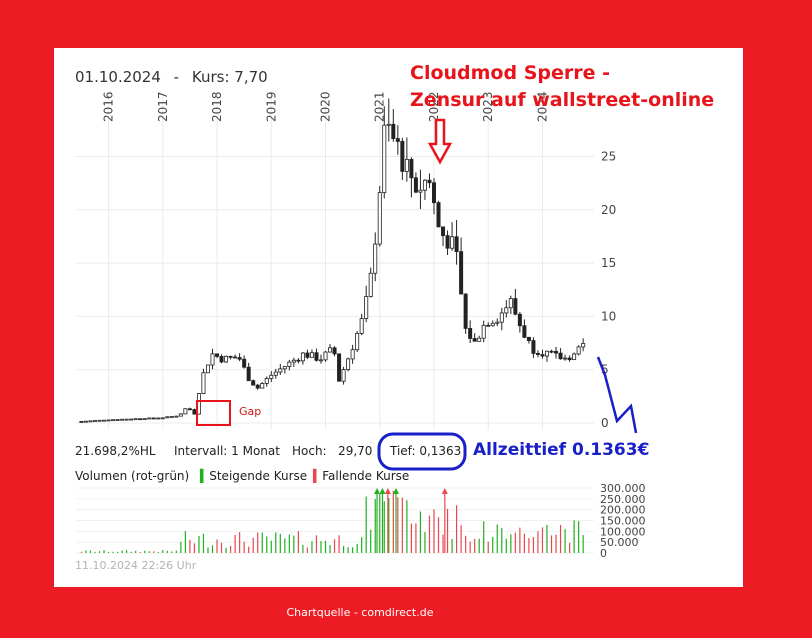 The image size is (812, 638). What do you see at coordinates (250, 411) in the screenshot?
I see `gap-label: Gap` at bounding box center [250, 411].